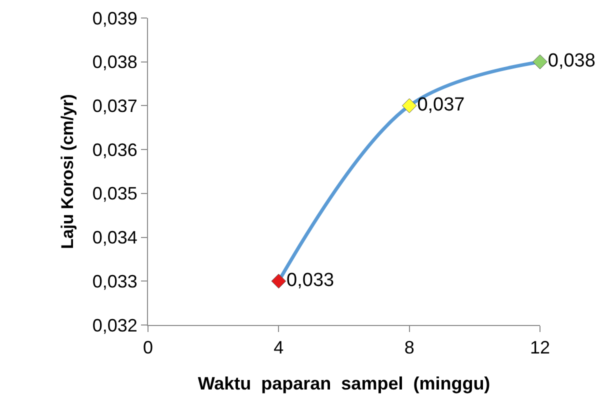 Image resolution: width=612 pixels, height=416 pixels. Describe the element at coordinates (441, 105) in the screenshot. I see `data-label: 0,037` at that location.